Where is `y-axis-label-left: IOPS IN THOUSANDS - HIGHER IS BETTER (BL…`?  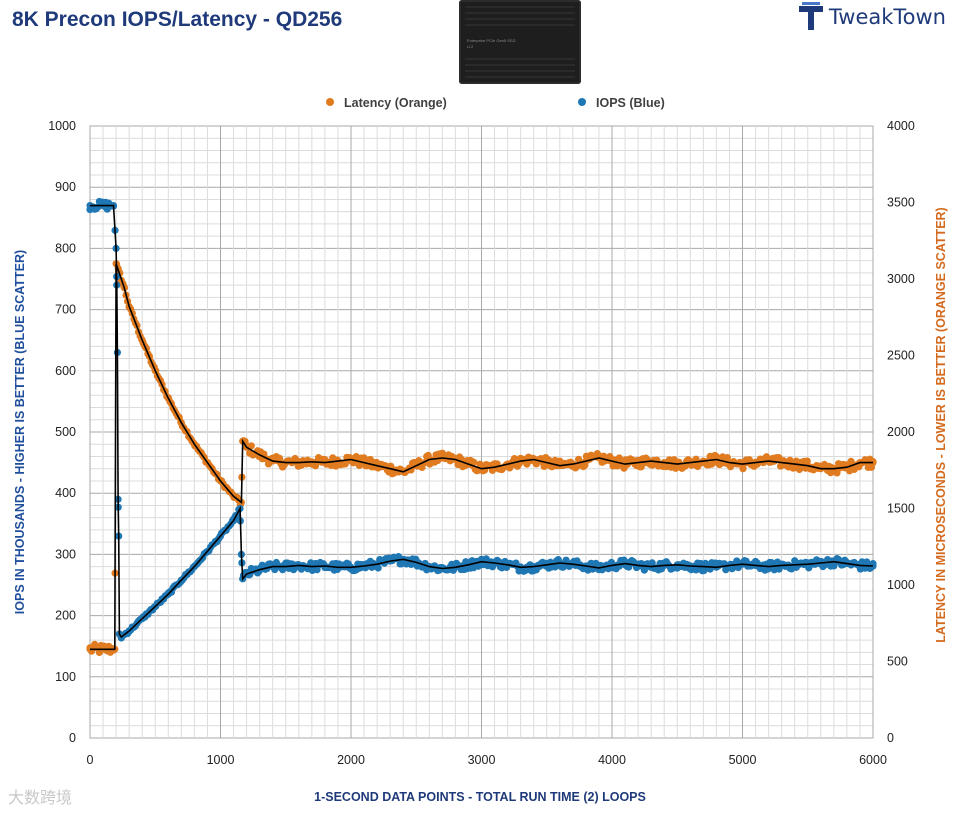 y-axis-label-left: IOPS IN THOUSANDS - HIGHER IS BETTER (BL… is located at coordinates (20, 432).